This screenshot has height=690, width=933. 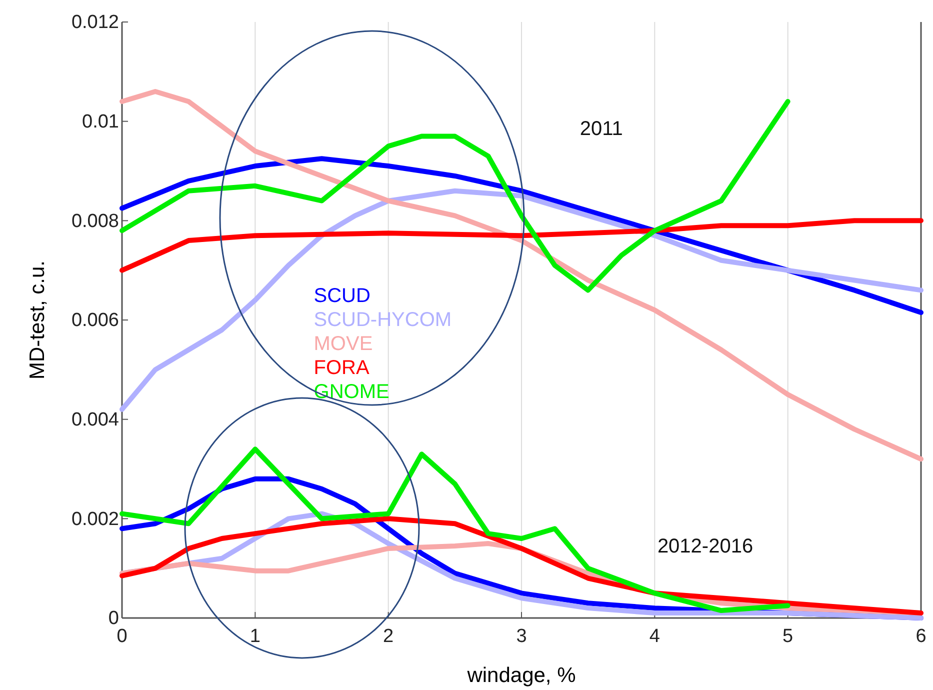 I want to click on x-tick-label: 1, so click(x=255, y=636).